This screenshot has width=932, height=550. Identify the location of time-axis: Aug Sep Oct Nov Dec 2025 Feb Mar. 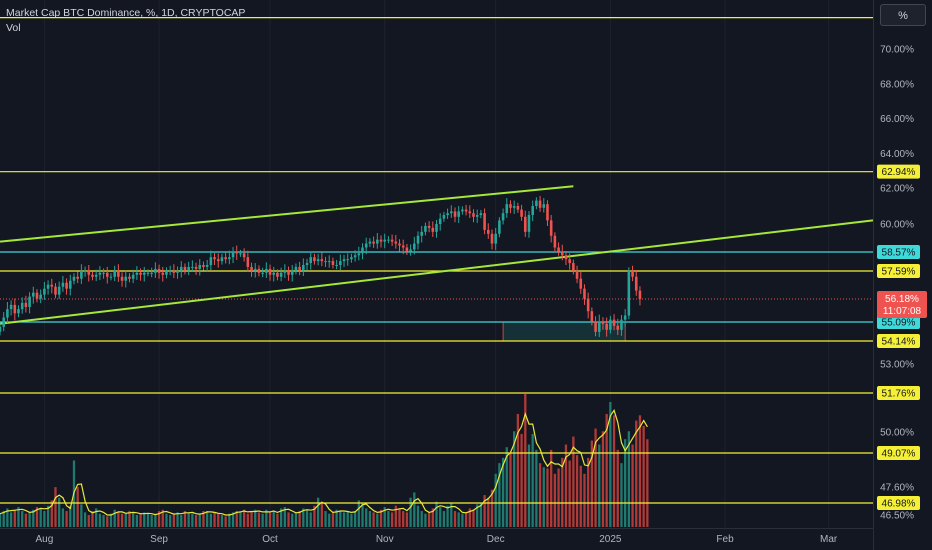
(436, 539).